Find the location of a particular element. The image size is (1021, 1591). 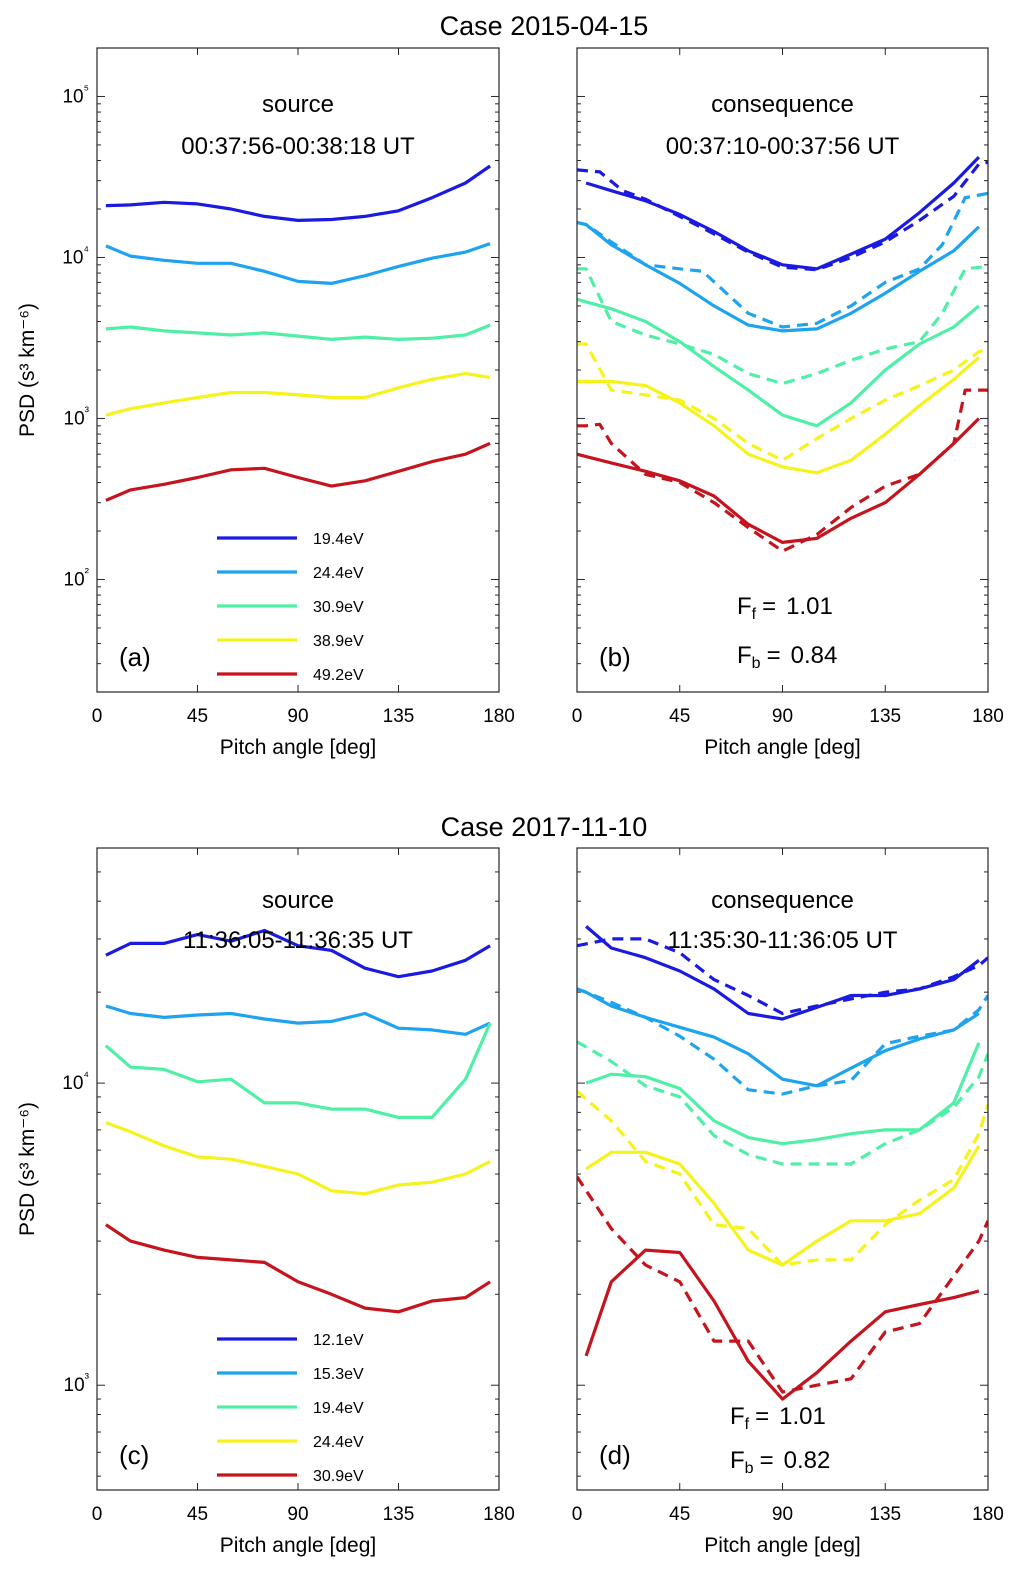

y-tick-label: 10⁵ is located at coordinates (75, 94).